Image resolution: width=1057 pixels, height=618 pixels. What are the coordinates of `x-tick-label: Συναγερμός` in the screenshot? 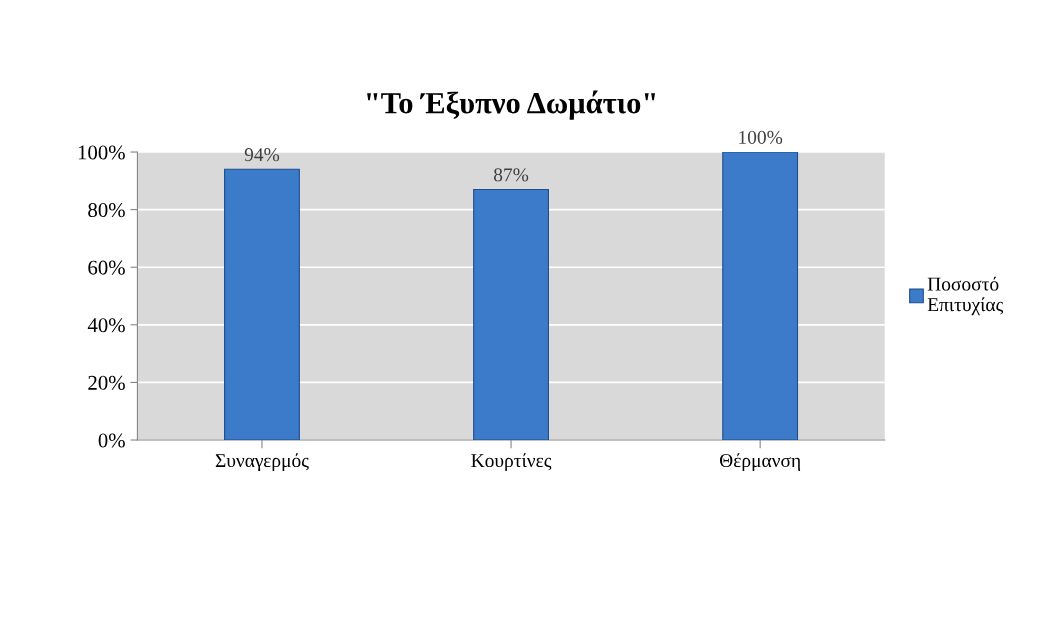 It's located at (262, 462).